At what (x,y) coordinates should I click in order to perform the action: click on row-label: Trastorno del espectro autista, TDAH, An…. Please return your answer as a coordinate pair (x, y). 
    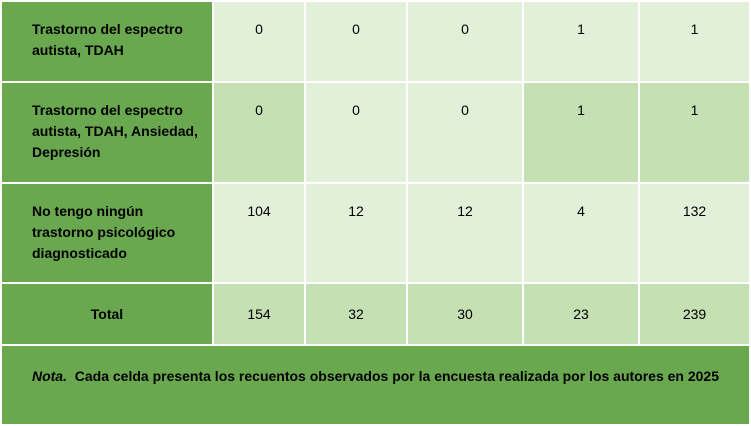
    Looking at the image, I should click on (107, 132).